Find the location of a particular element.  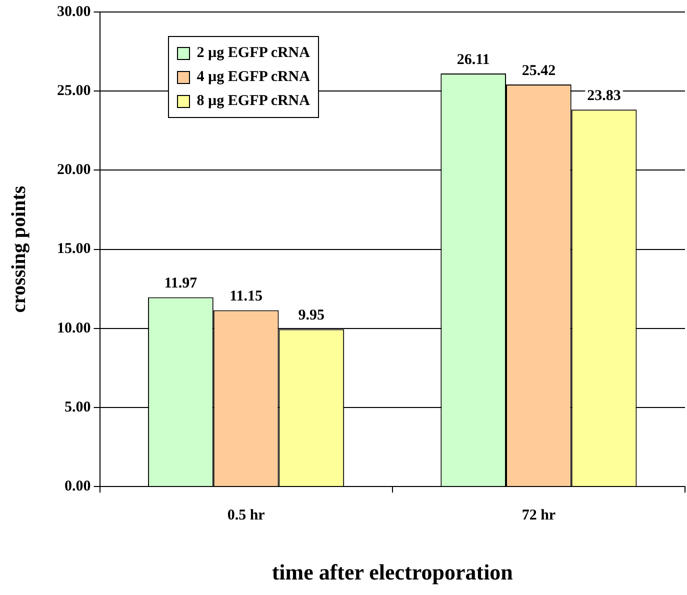

y-tick-label: 5.00 is located at coordinates (77, 407).